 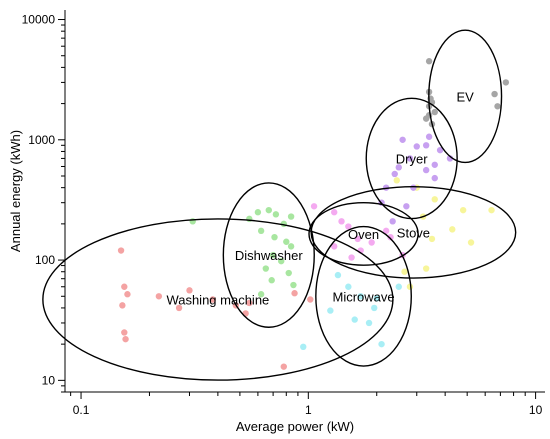 I want to click on dishwasher-label: Dishwasher, so click(x=269, y=255).